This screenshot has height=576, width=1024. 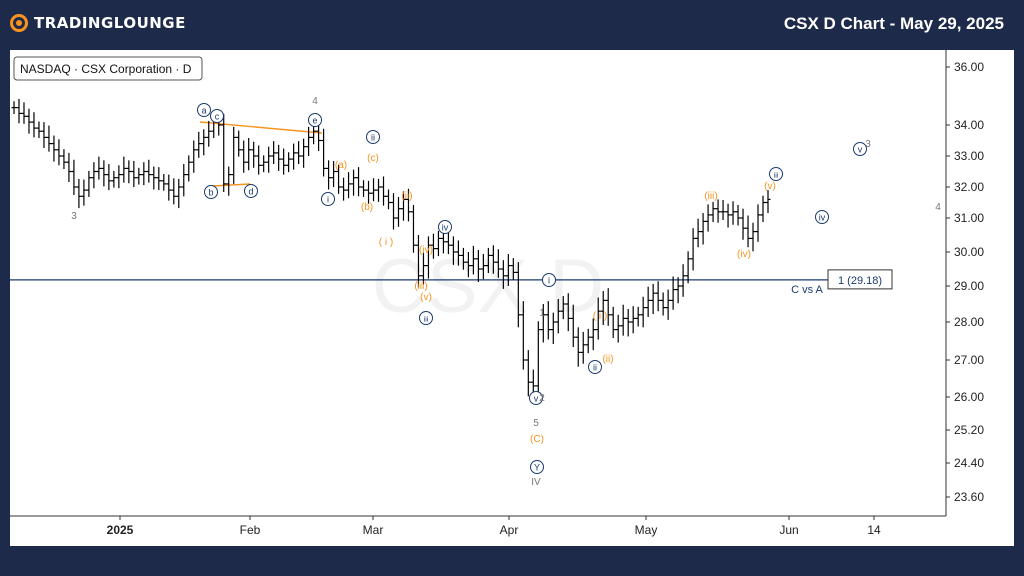 What do you see at coordinates (969, 463) in the screenshot?
I see `y-tick-label: 24.40` at bounding box center [969, 463].